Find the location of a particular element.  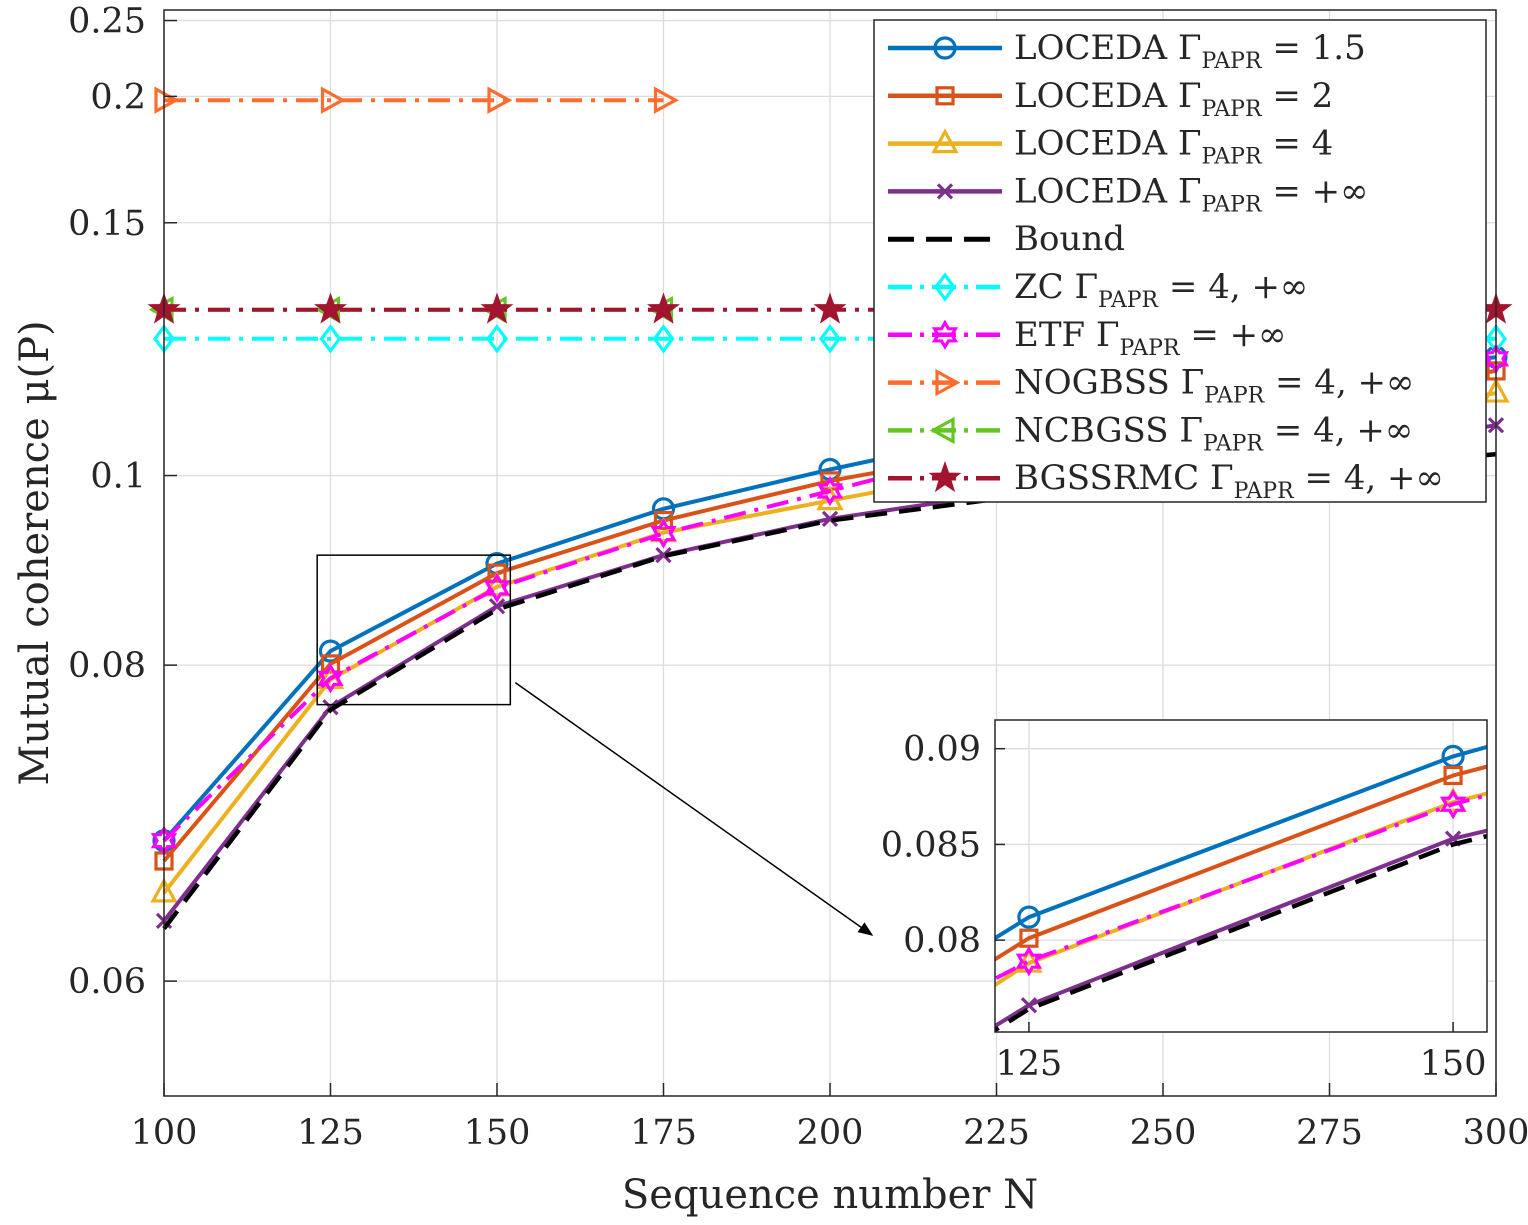

y-tick-label: 0.25 is located at coordinates (107, 22).